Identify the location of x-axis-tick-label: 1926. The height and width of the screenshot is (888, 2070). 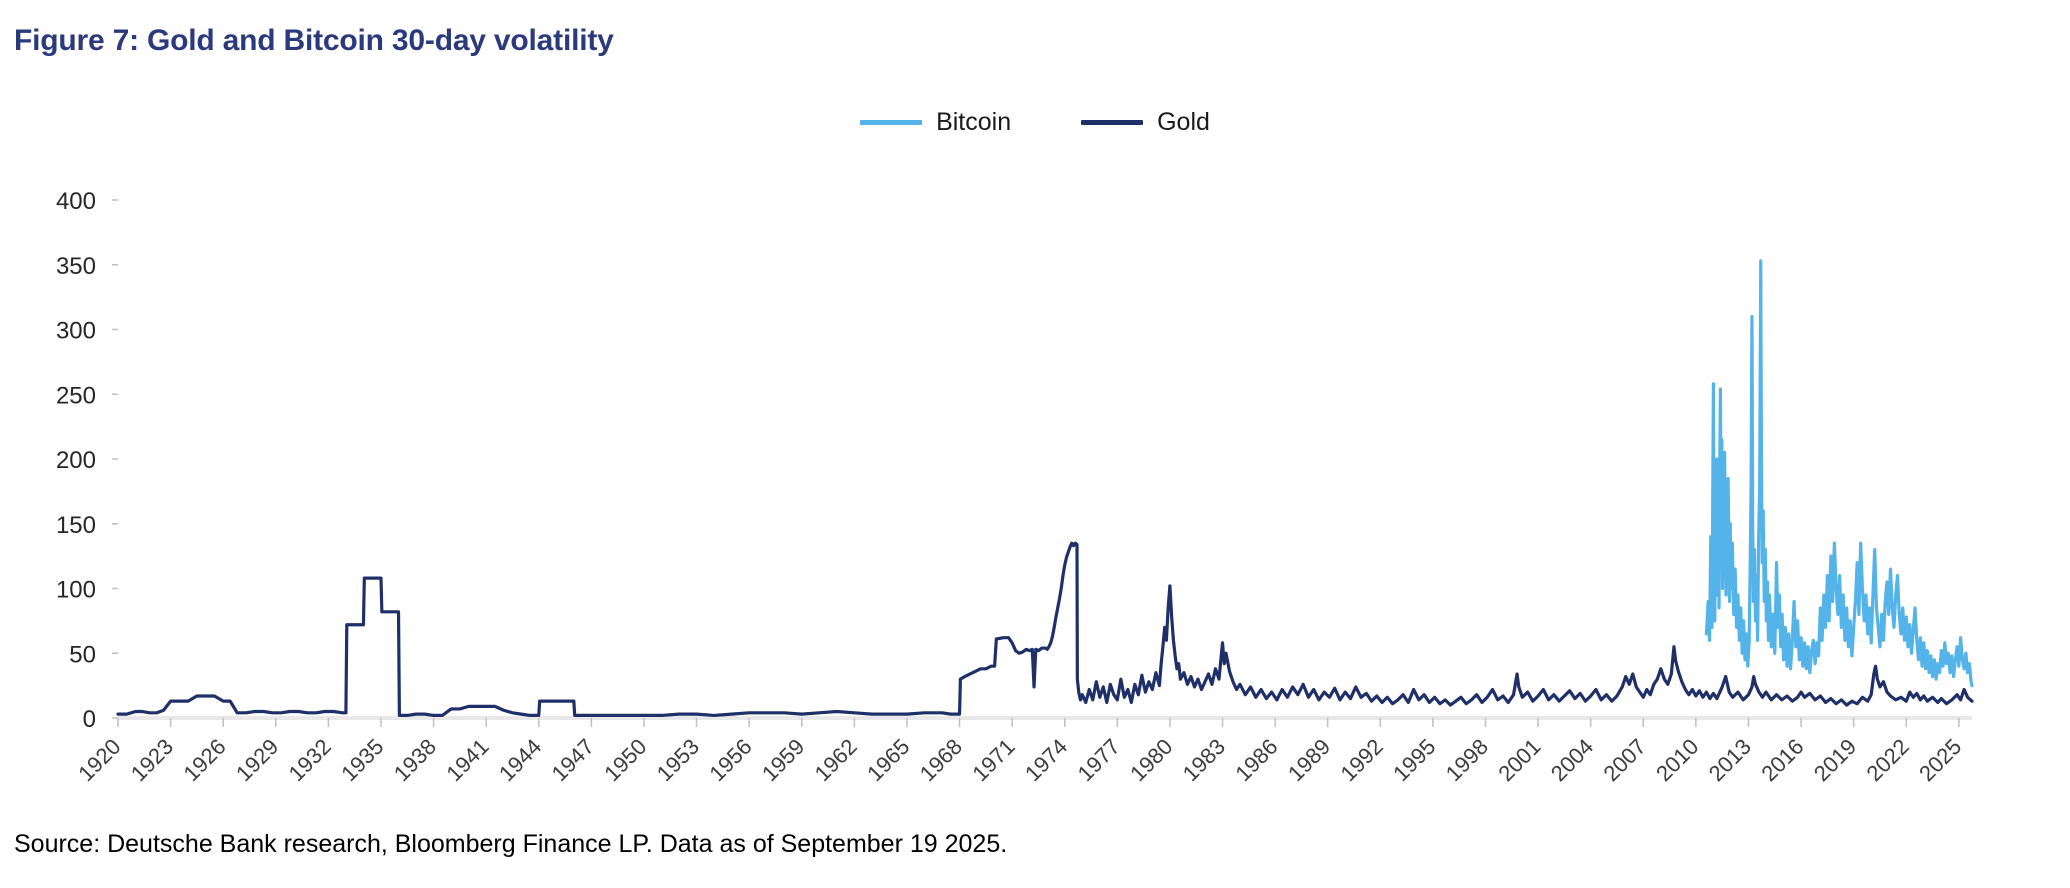
(204, 760).